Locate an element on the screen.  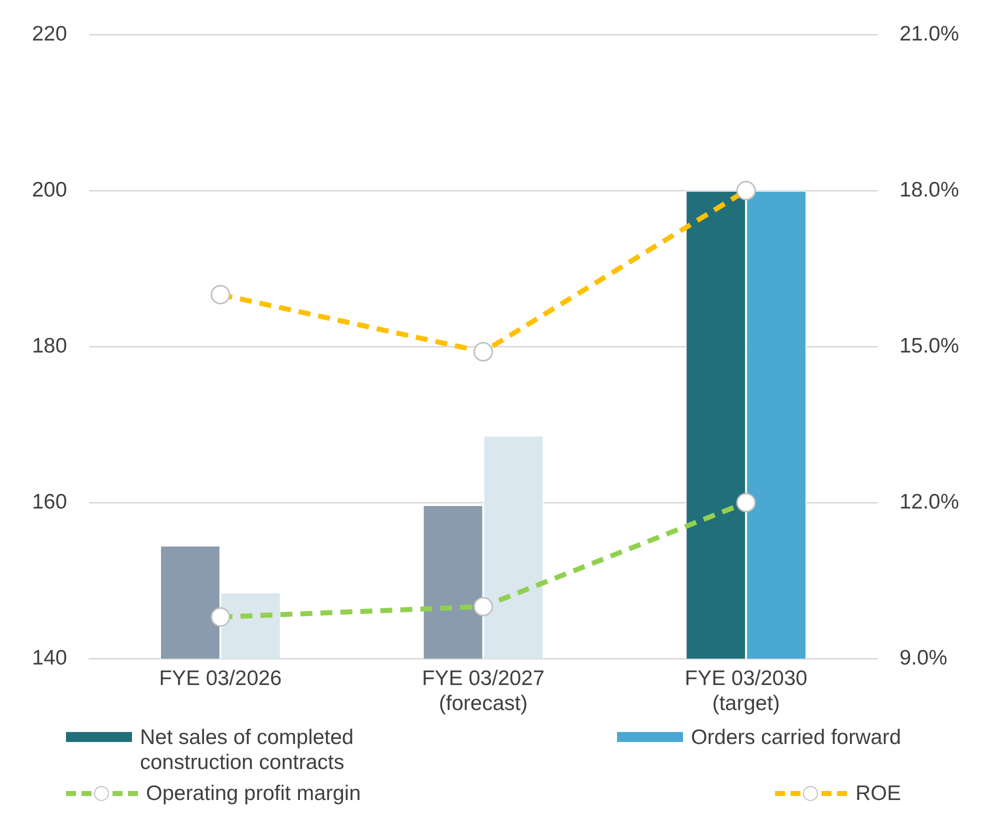
legend-label: Net sales of completed construction contracts is located at coordinates (247, 750).